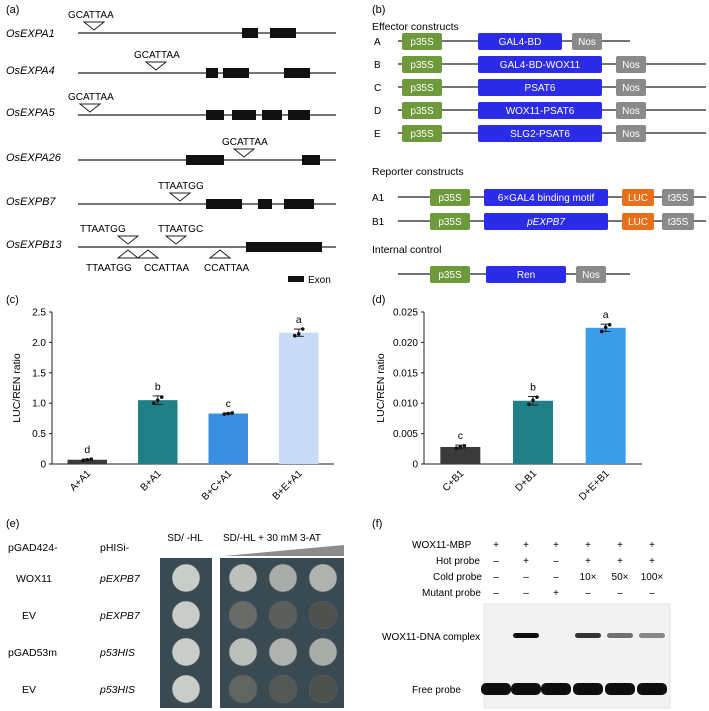 The height and width of the screenshot is (711, 709). What do you see at coordinates (227, 268) in the screenshot?
I see `motif-label: CCATTAA` at bounding box center [227, 268].